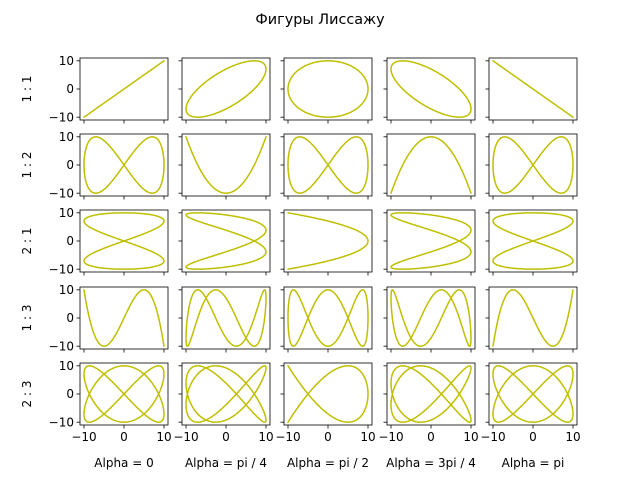 This screenshot has width=640, height=480. I want to click on subplot-r2-c2, so click(224, 166).